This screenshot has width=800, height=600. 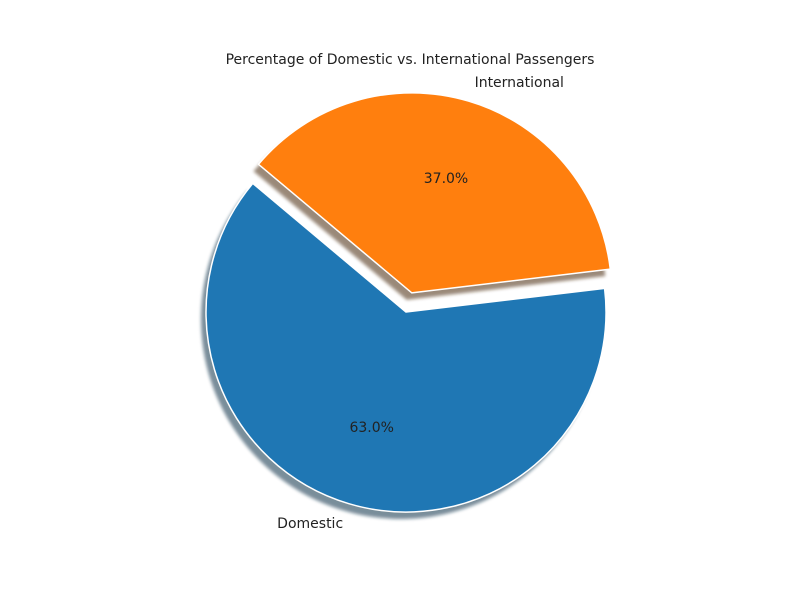 What do you see at coordinates (446, 179) in the screenshot?
I see `slice-percent-international: 37.0%` at bounding box center [446, 179].